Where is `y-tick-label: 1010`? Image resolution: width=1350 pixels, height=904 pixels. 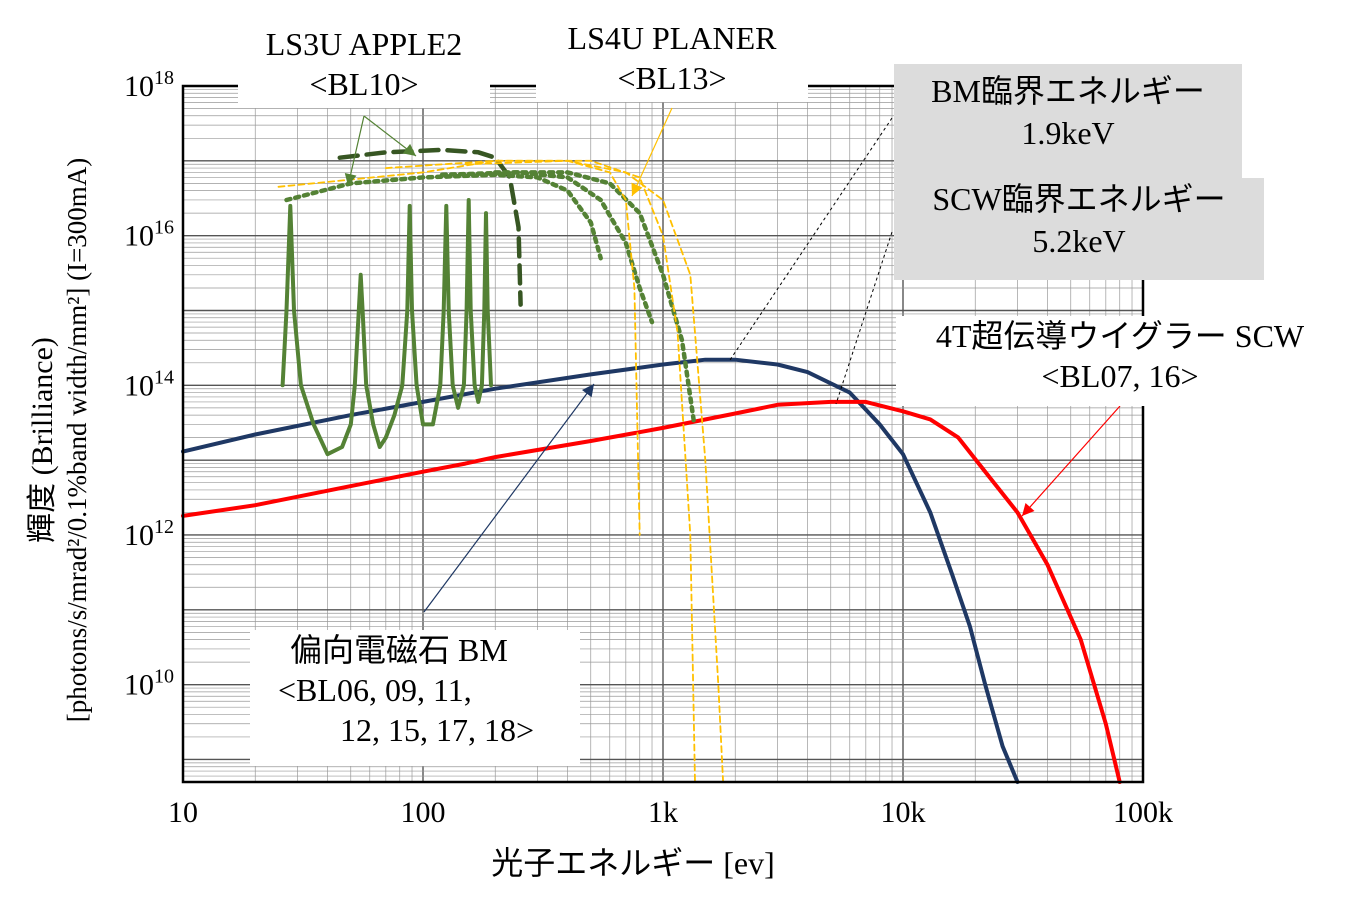
y-tick-label: 1010 is located at coordinates (149, 684).